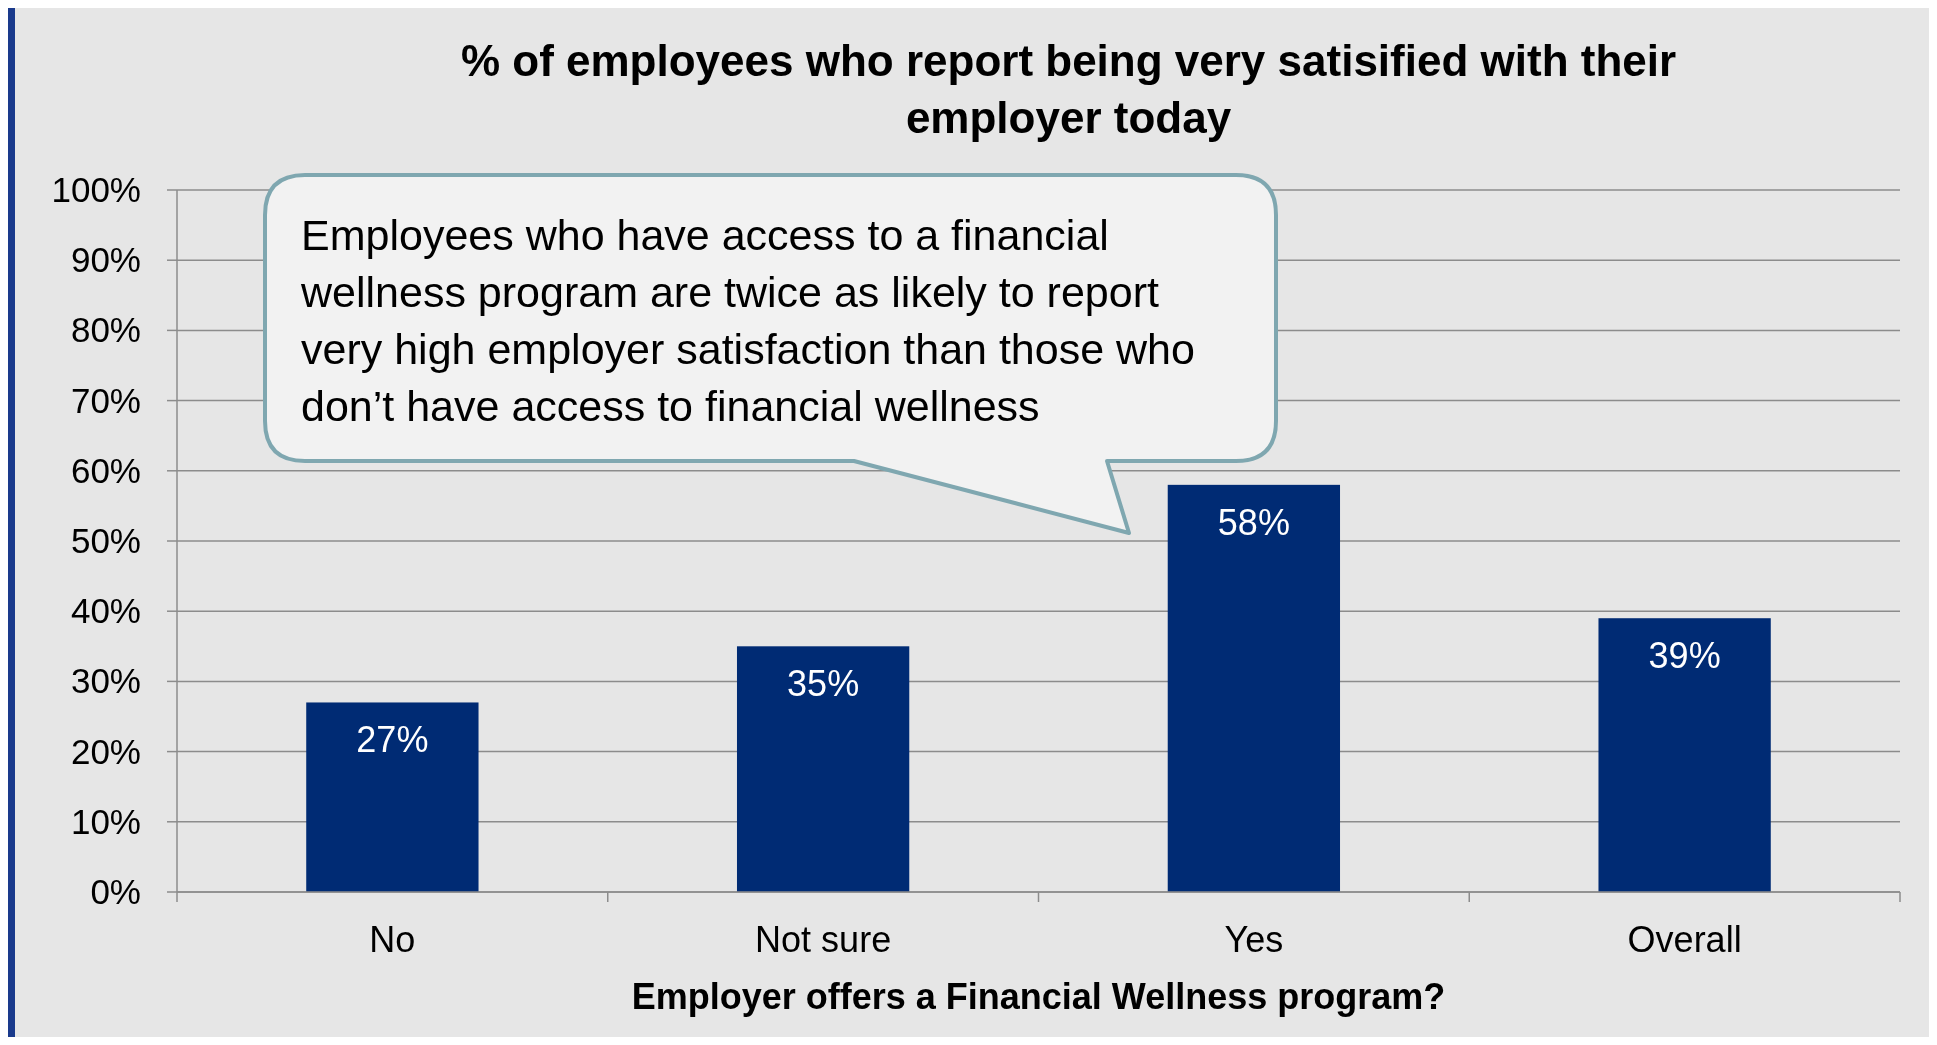  Describe the element at coordinates (747, 320) in the screenshot. I see `annotation: Employees who have access to a financial wellness program are twice as likely to report very high employer satisfaction than those who don’t have access to financial wellness` at that location.